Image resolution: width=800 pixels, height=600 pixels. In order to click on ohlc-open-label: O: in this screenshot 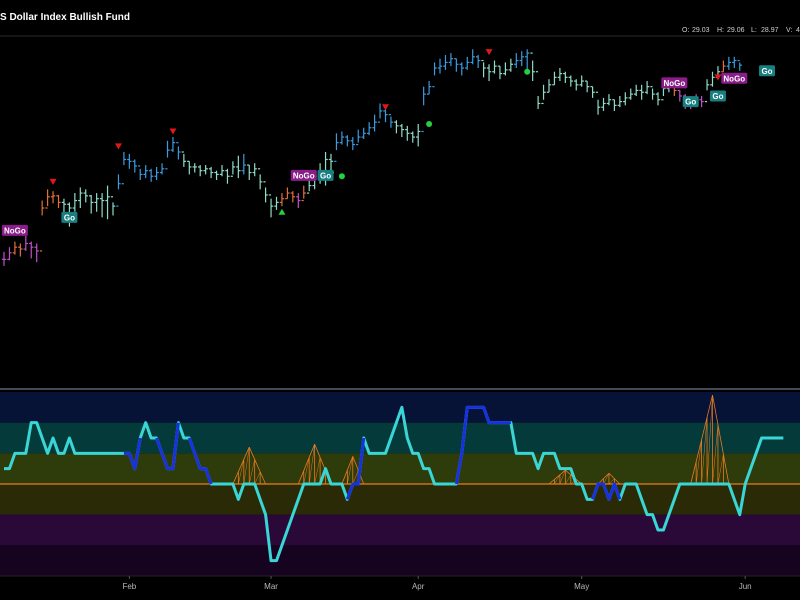, I will do `click(685, 30)`.